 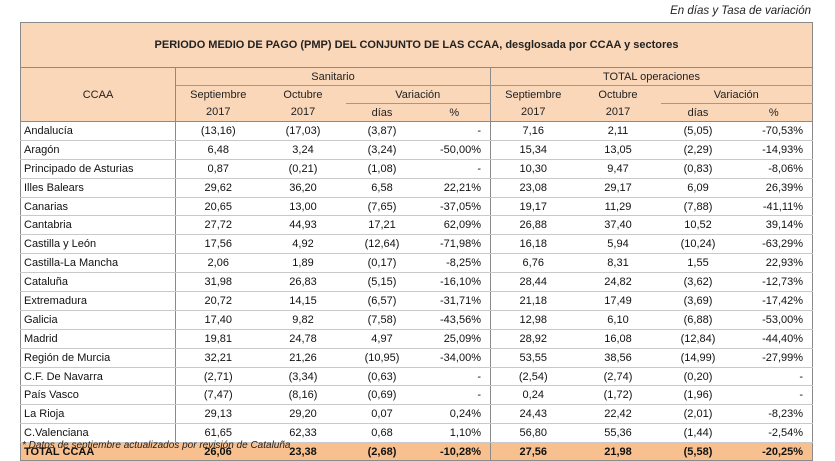 I want to click on t-sept-value: 24,43, so click(x=533, y=414).